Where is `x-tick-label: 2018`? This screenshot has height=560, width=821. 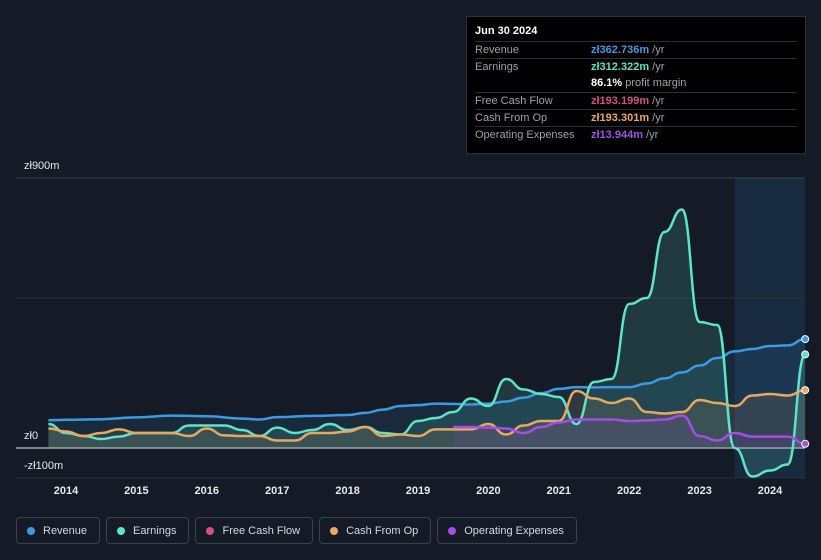 x-tick-label: 2018 is located at coordinates (347, 491).